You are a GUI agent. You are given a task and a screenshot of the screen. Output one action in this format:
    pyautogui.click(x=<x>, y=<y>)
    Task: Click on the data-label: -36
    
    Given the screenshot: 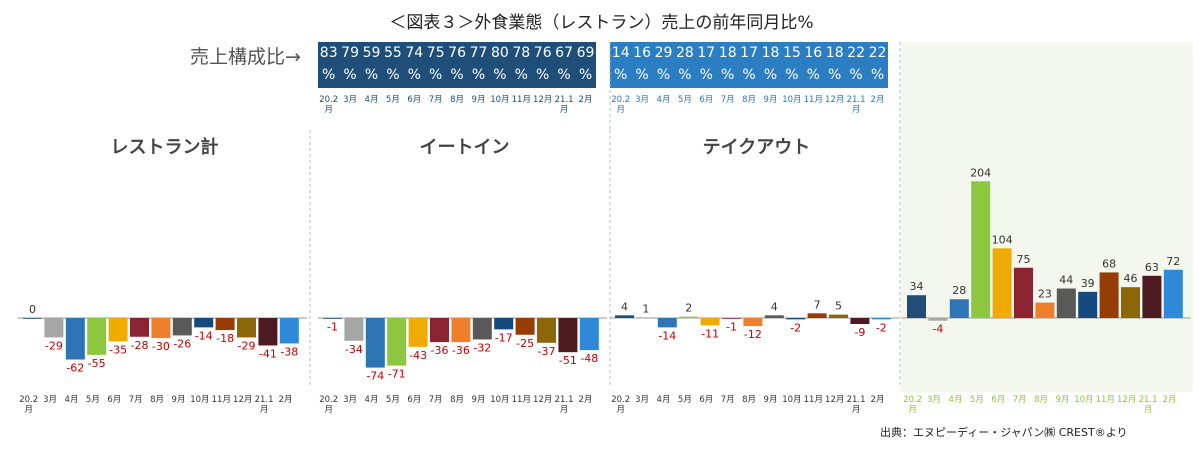 What is the action you would take?
    pyautogui.click(x=440, y=350)
    